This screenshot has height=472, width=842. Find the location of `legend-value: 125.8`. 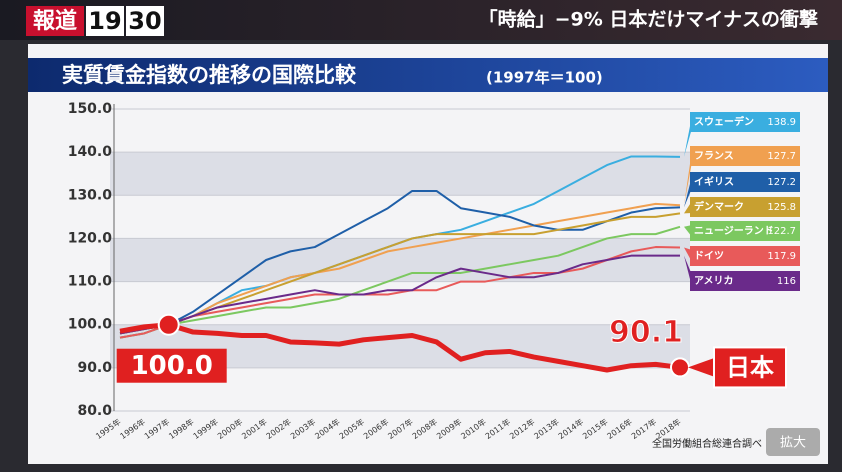

legend-value: 125.8 is located at coordinates (781, 207).